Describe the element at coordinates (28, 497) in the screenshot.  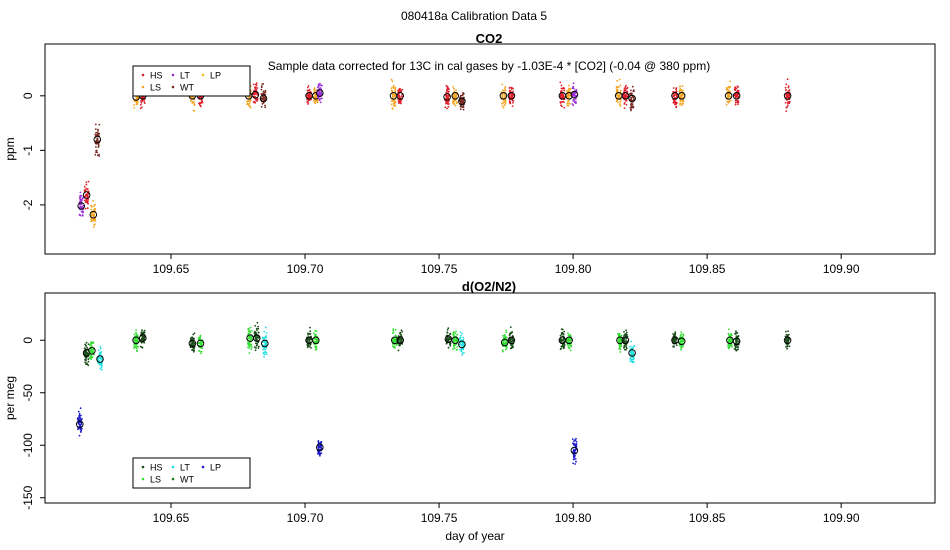
I see `y-tick-label: -150` at that location.